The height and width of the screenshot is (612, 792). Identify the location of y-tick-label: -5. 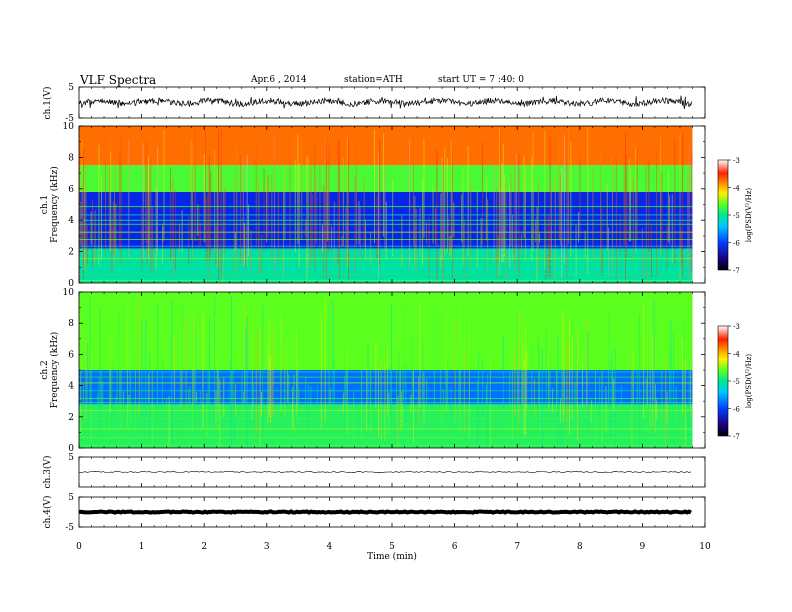
(69, 528).